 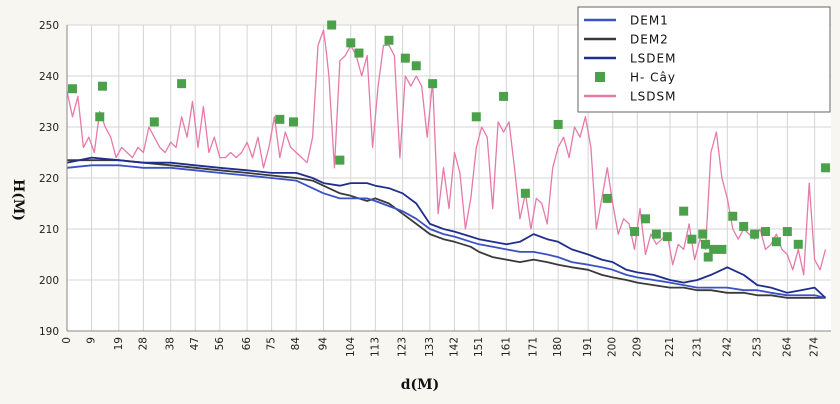 What do you see at coordinates (626, 40) in the screenshot?
I see `legend-item-dem2: DEM2` at bounding box center [626, 40].